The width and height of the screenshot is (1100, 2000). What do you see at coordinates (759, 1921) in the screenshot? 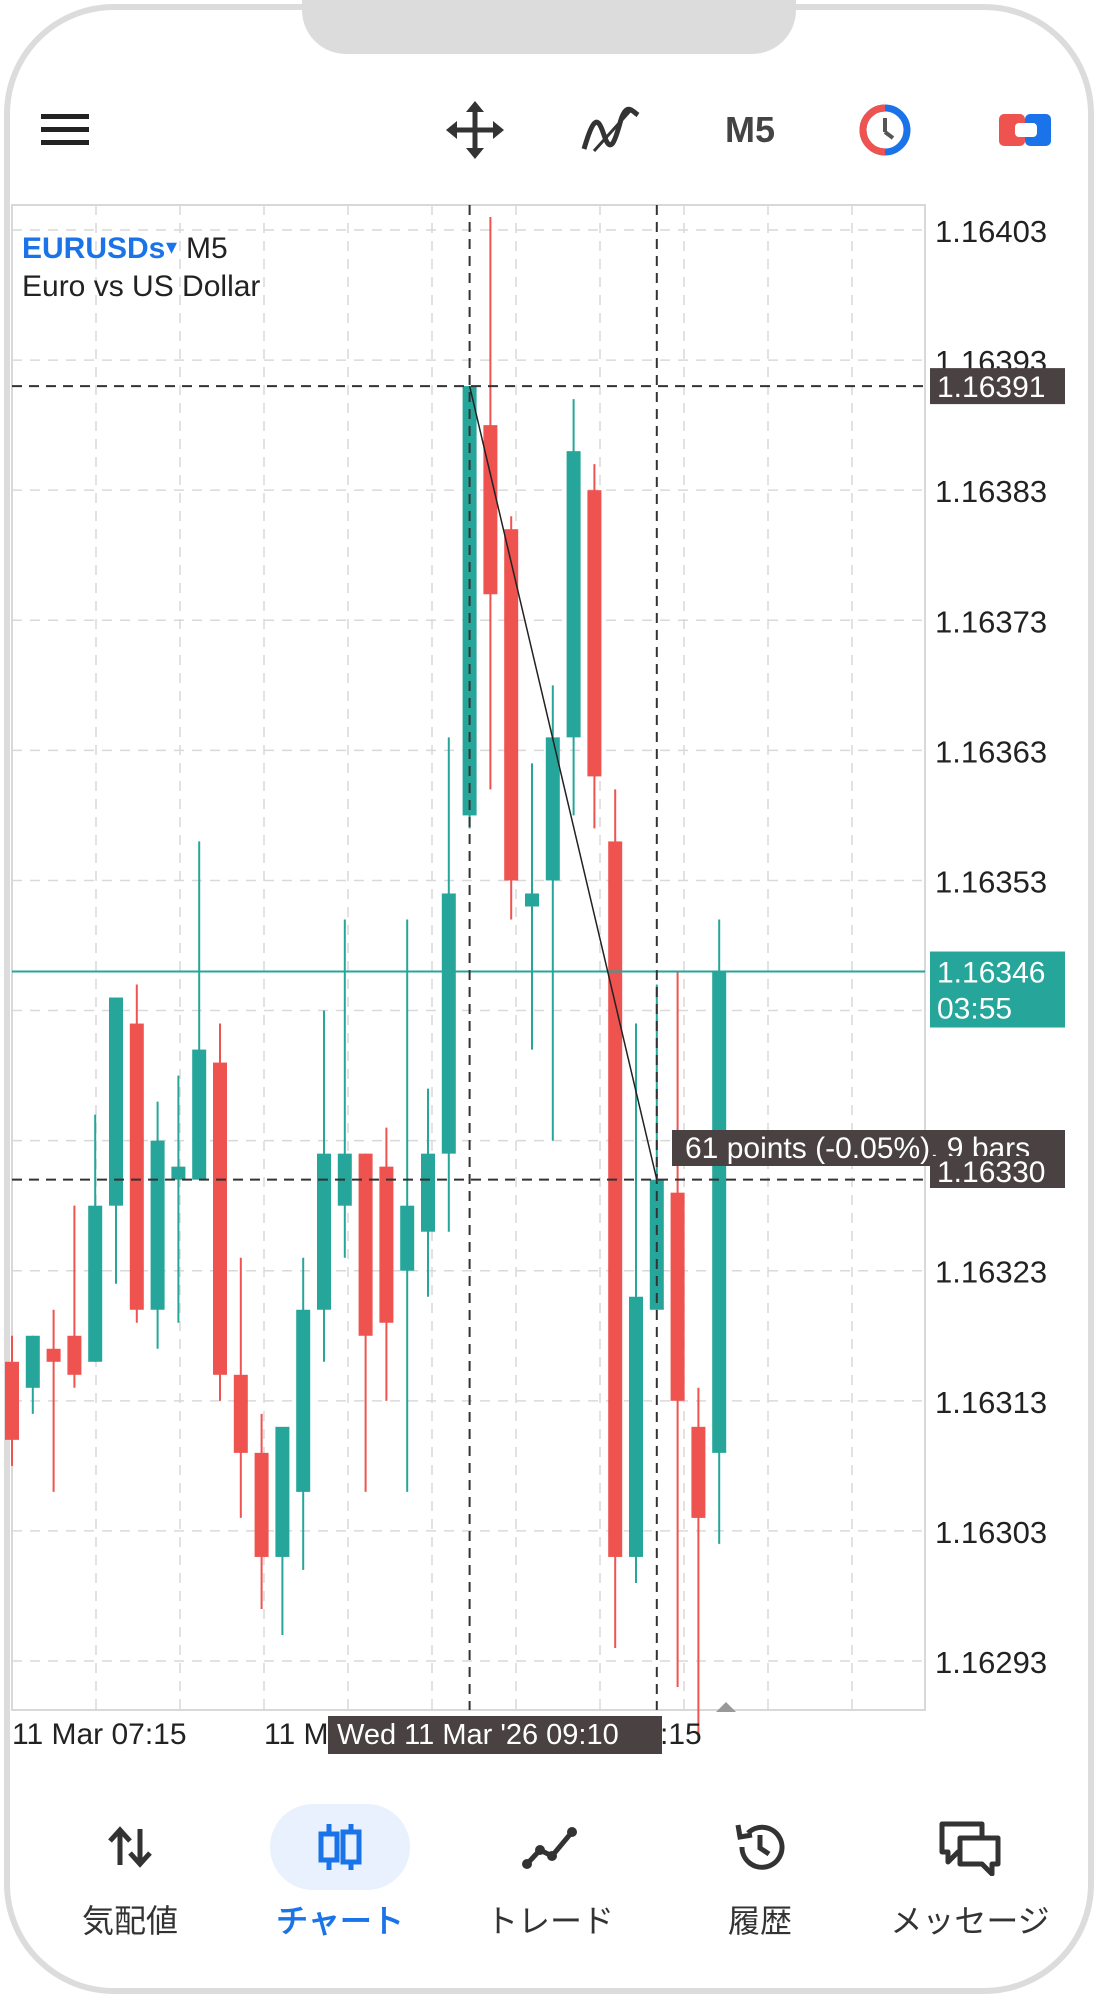
I see `nav-label-history: 履歴` at bounding box center [759, 1921].